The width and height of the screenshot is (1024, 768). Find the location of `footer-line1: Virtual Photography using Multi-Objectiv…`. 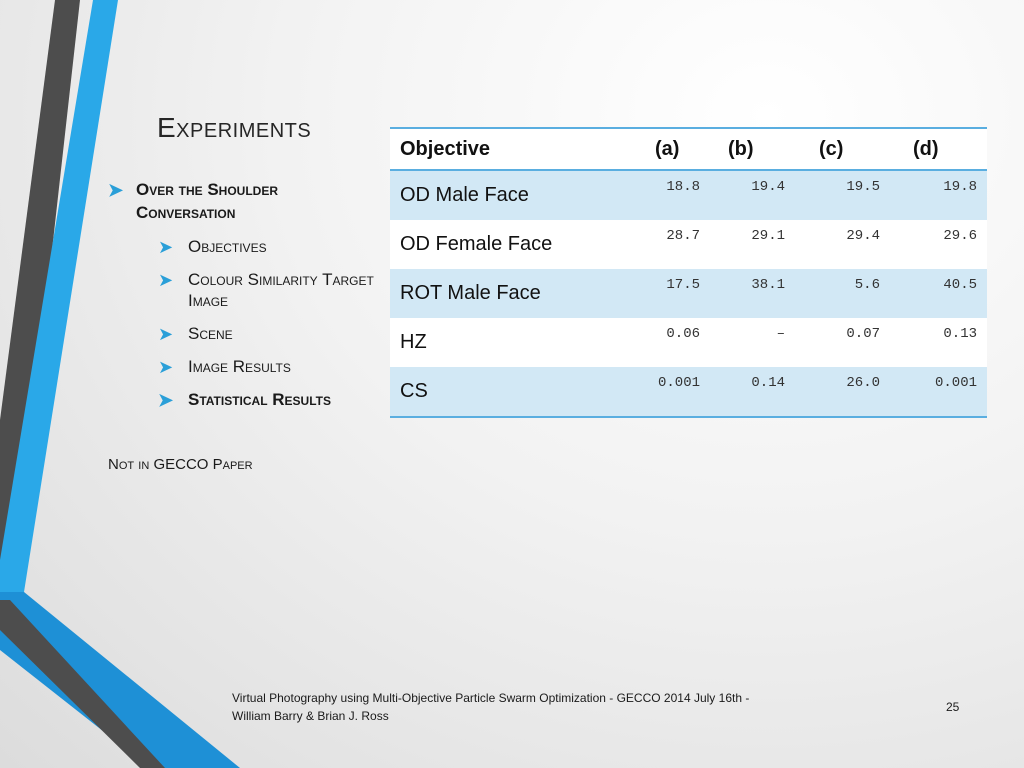

footer-line1: Virtual Photography using Multi-Objectiv… is located at coordinates (491, 698).